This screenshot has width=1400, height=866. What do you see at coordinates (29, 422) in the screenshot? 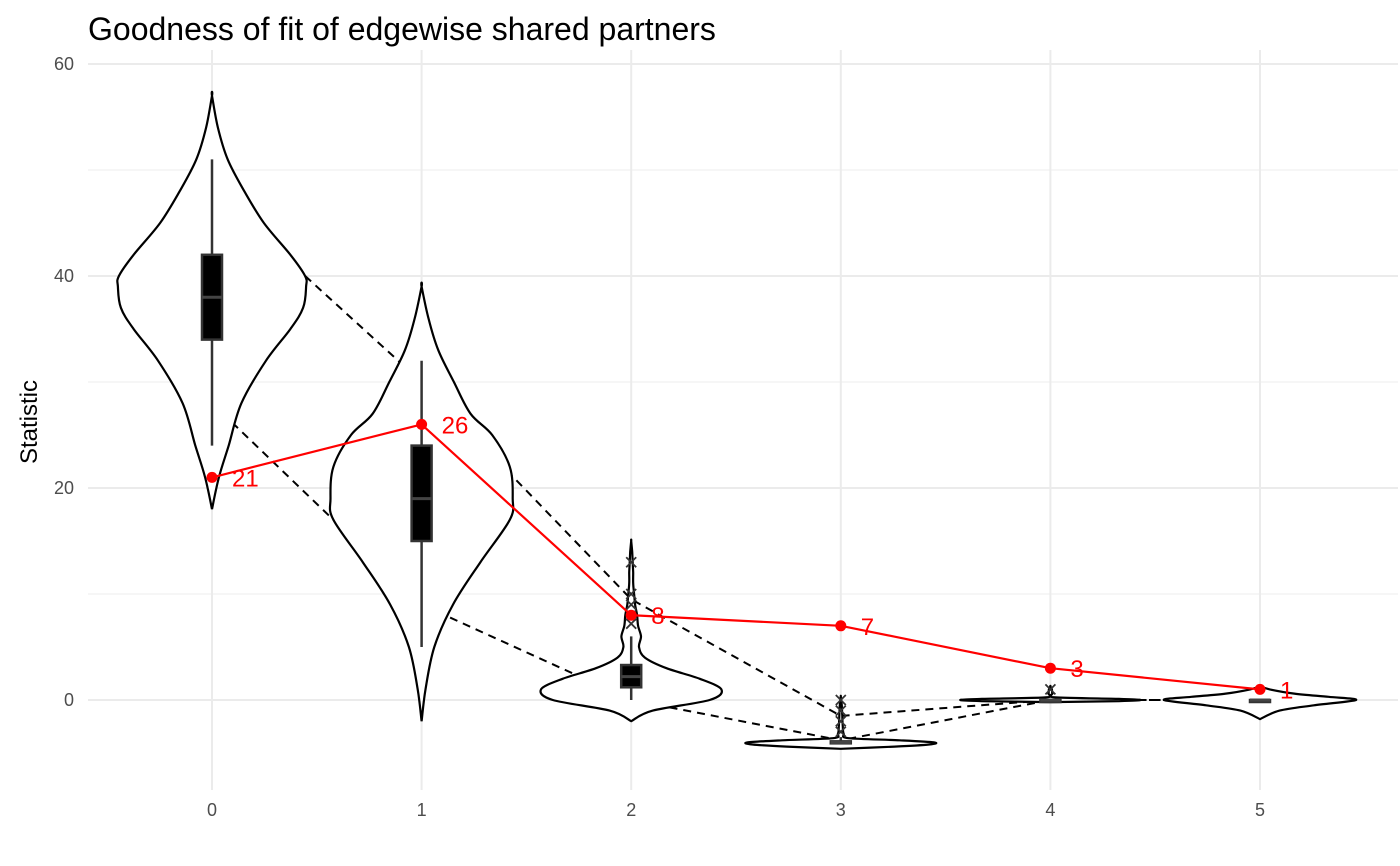
I see `y-axis-title: Statistic` at bounding box center [29, 422].